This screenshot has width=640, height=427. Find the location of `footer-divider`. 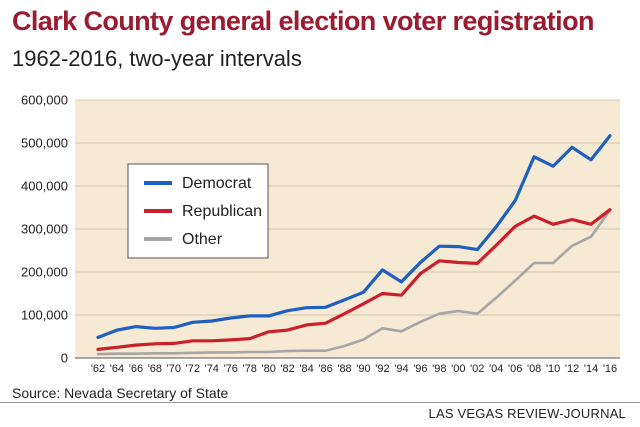

footer-divider is located at coordinates (320, 402).